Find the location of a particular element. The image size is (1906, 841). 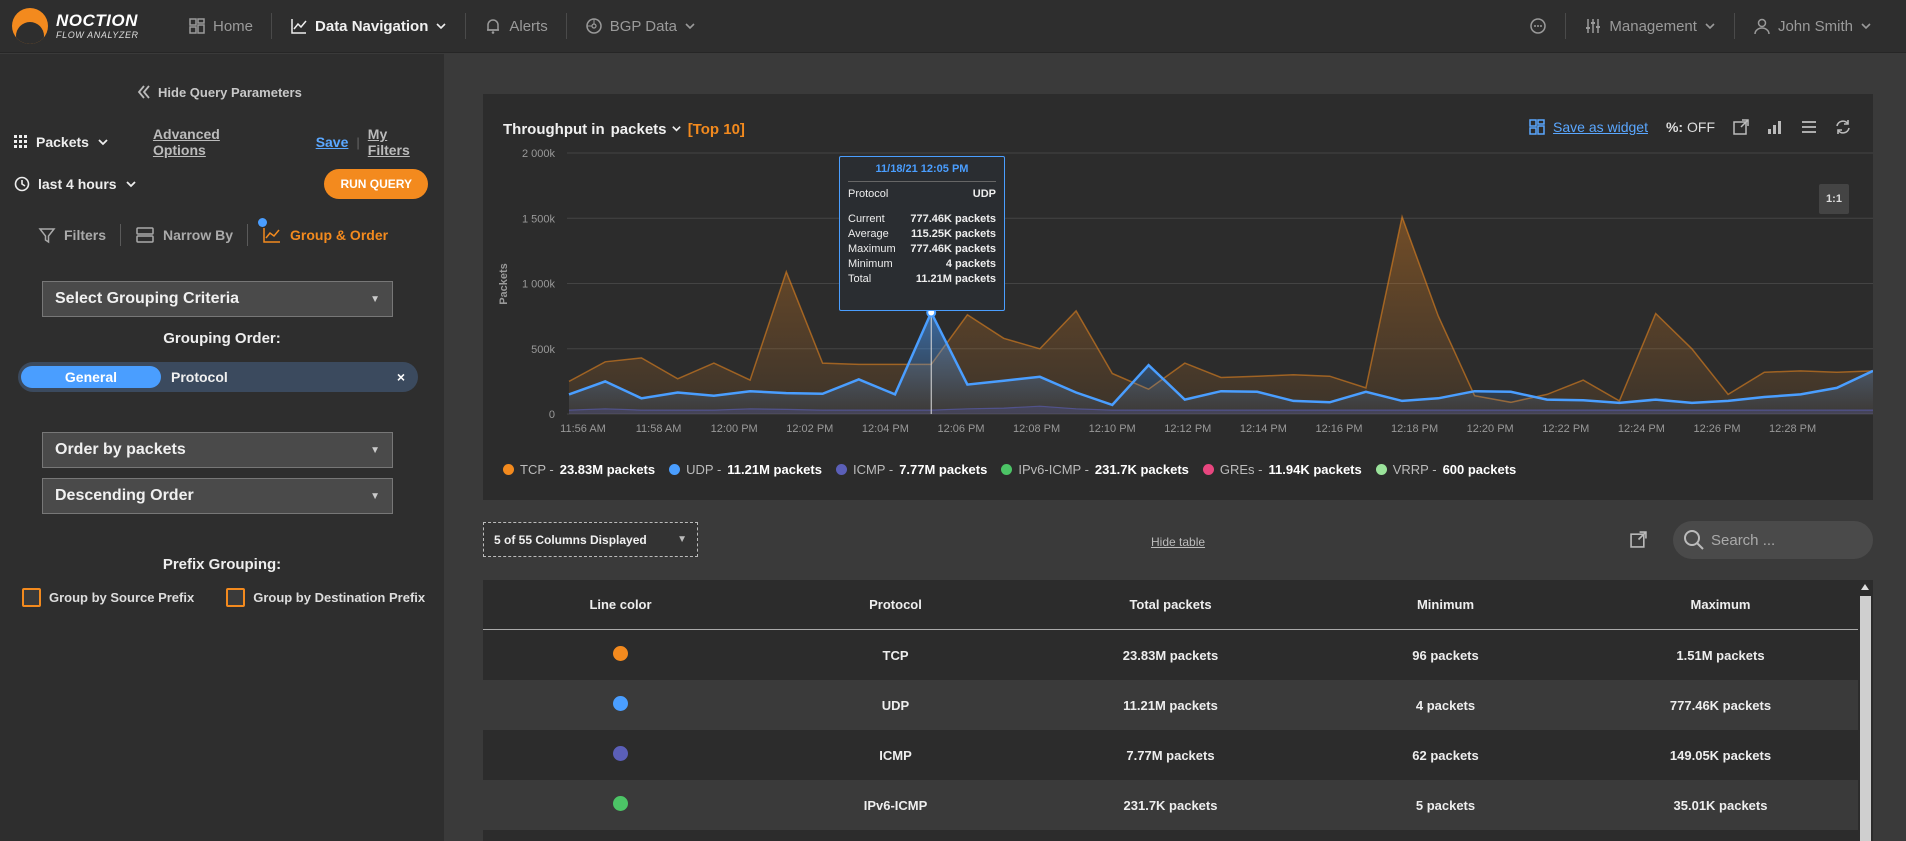

cell-protocol: TCP is located at coordinates (895, 655).